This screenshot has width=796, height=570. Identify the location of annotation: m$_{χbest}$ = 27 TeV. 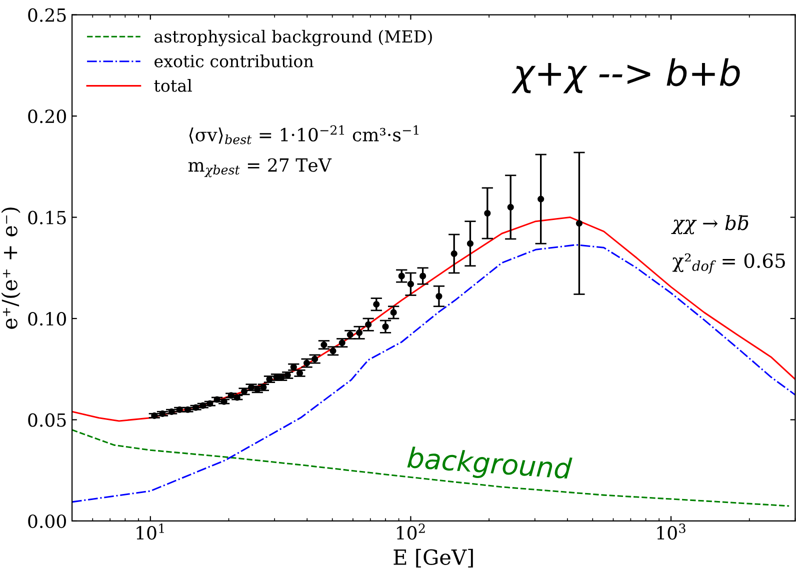
(260, 168).